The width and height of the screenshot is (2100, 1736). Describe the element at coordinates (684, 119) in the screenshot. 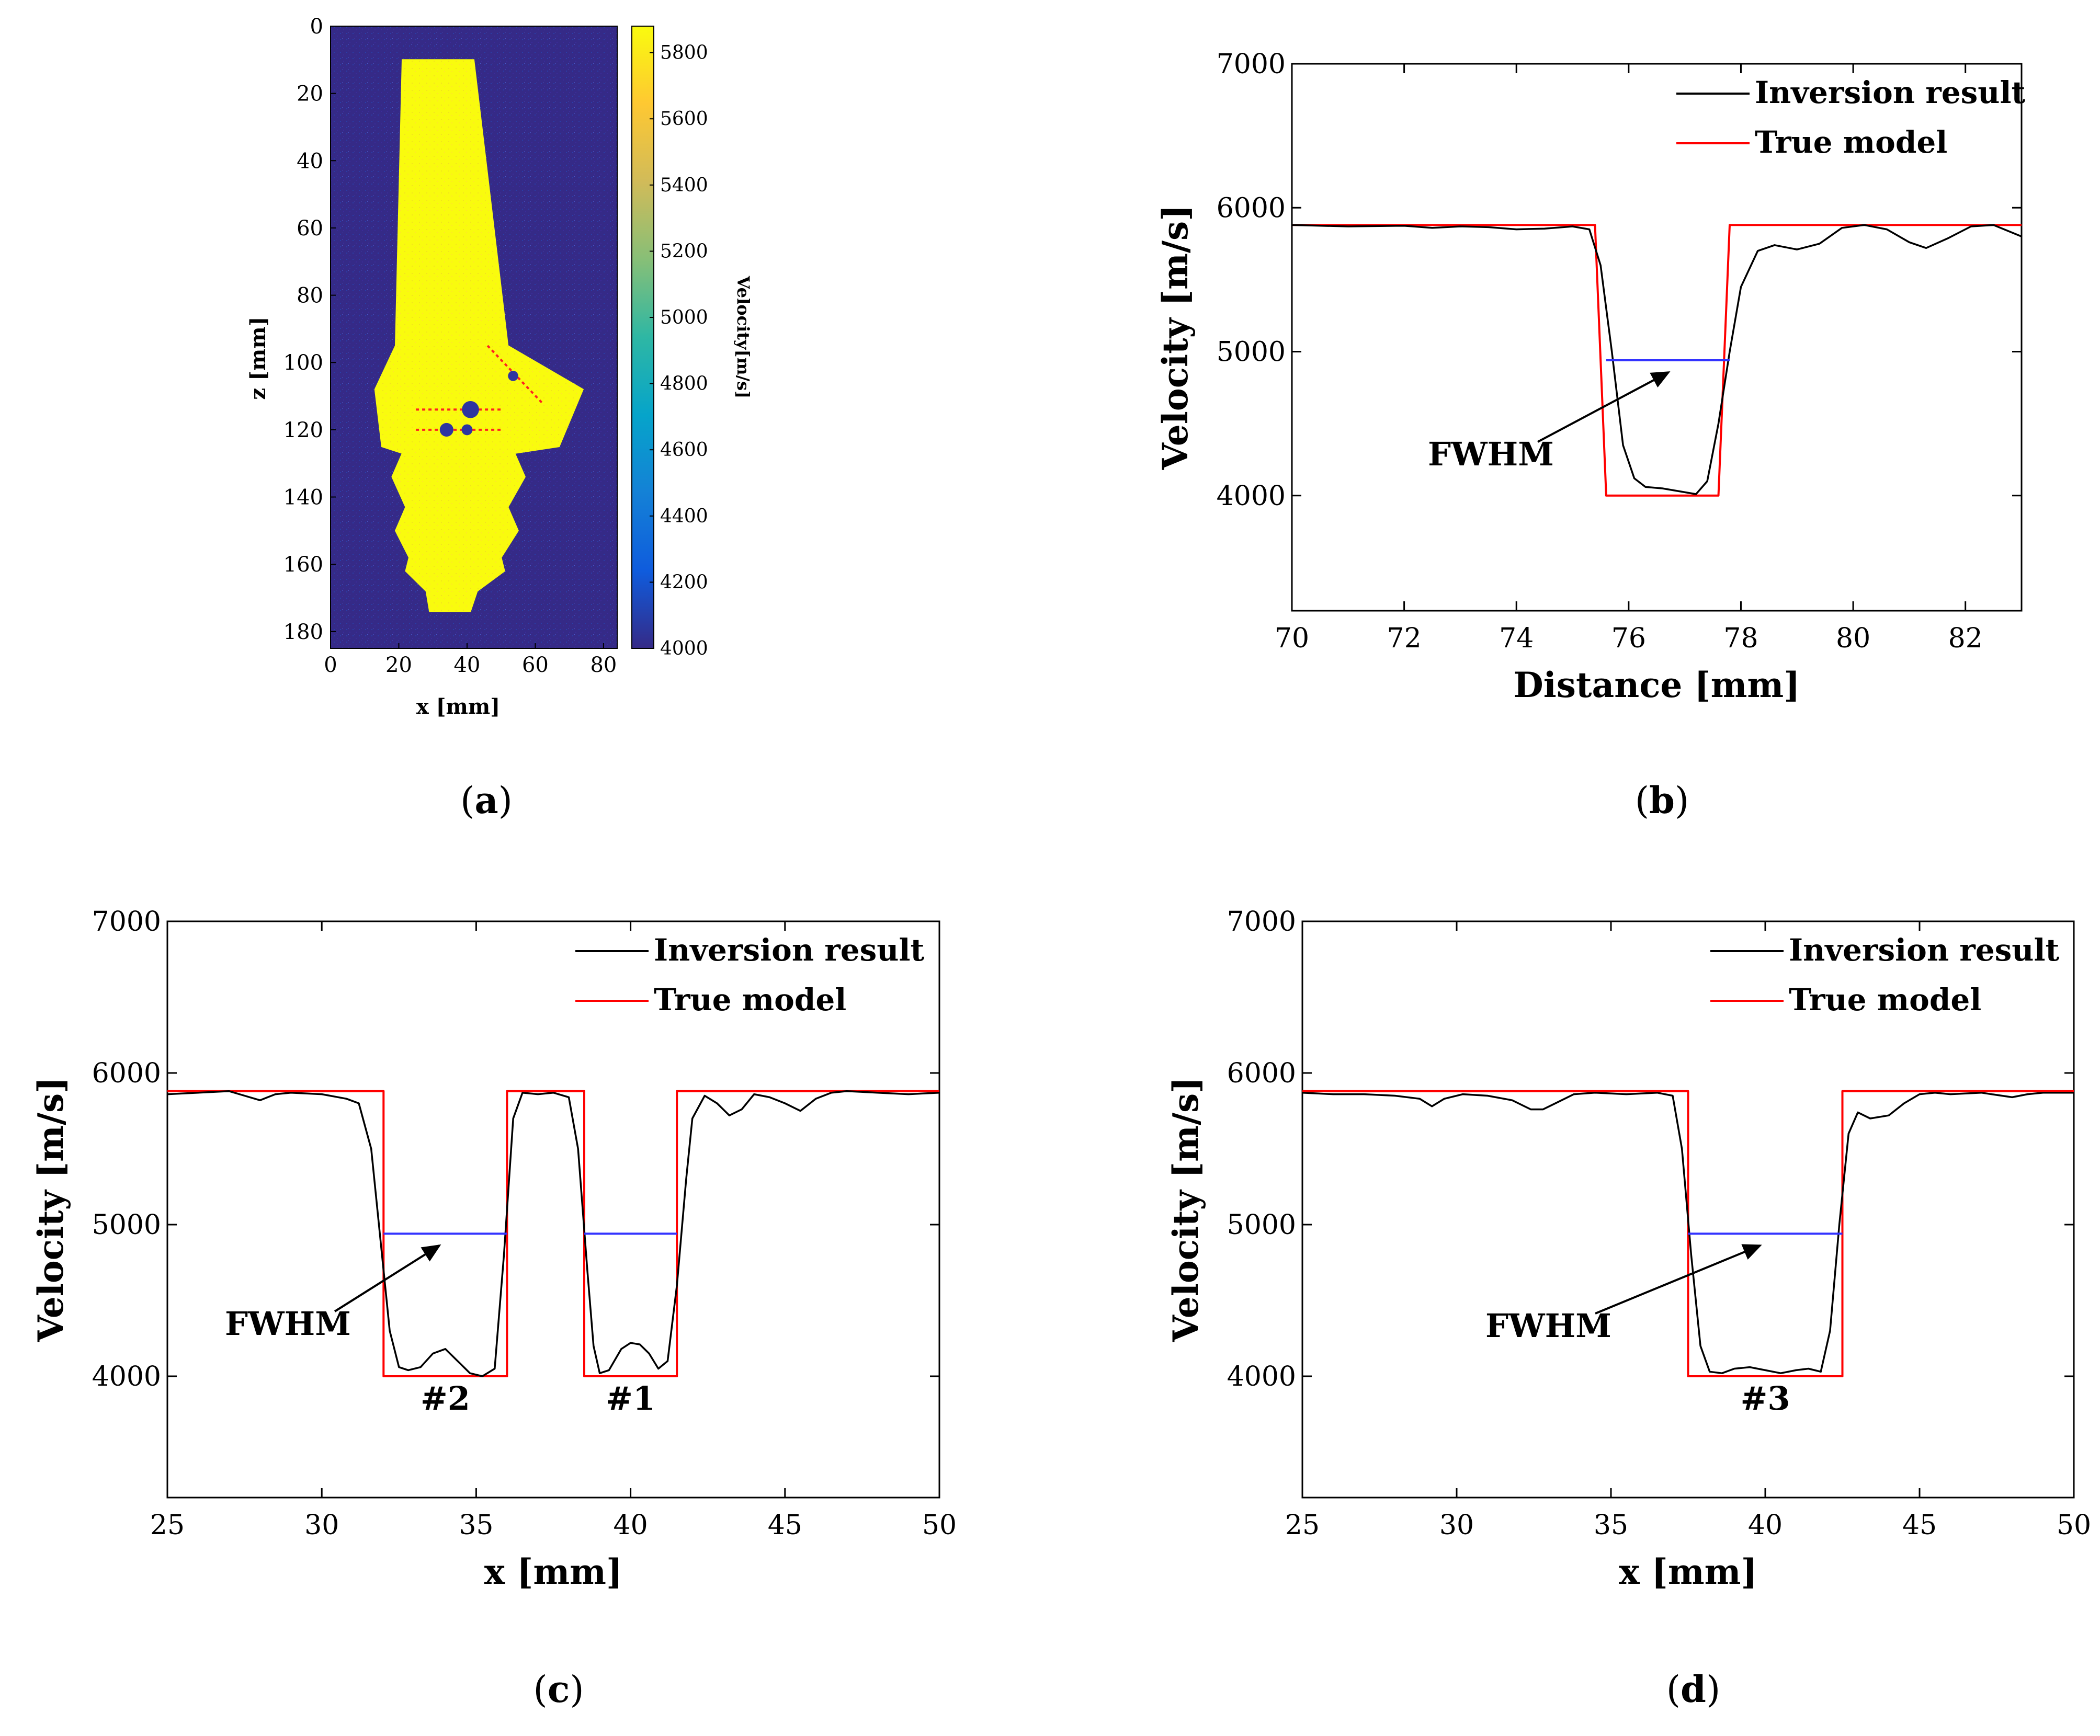

I see `colorbar-tick-label: 5600` at that location.